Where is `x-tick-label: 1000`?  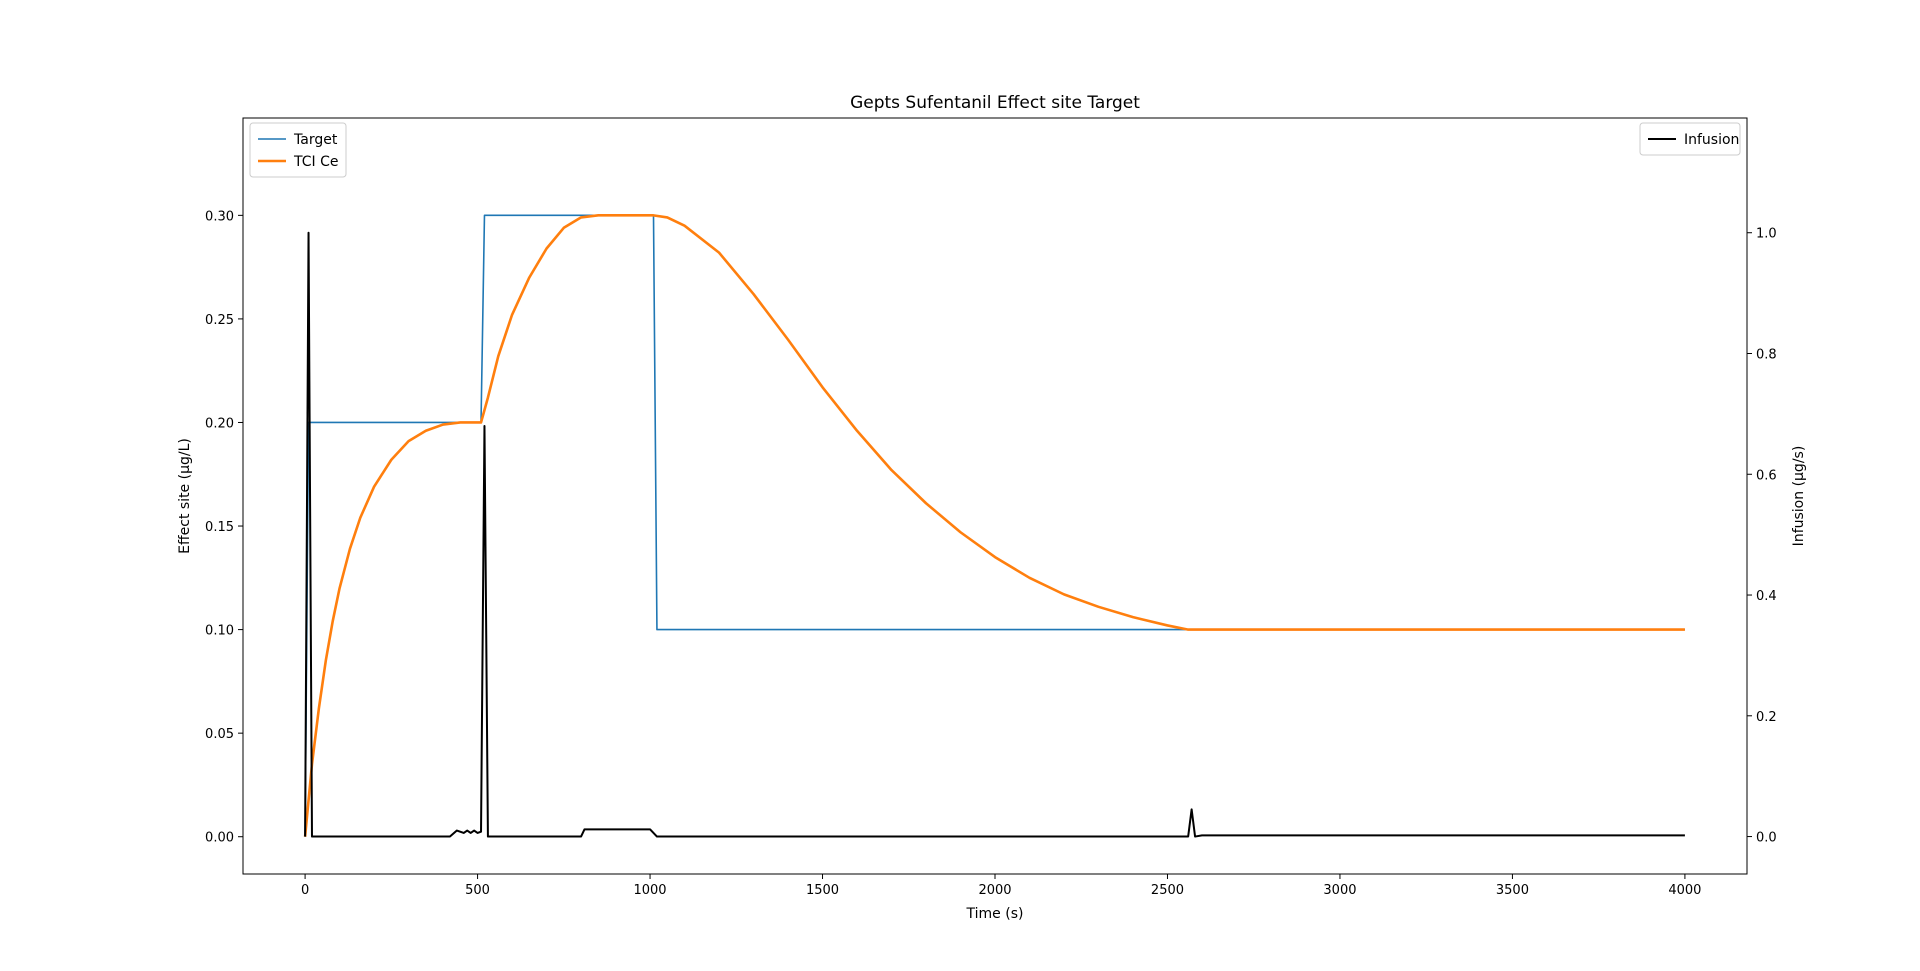 x-tick-label: 1000 is located at coordinates (649, 890).